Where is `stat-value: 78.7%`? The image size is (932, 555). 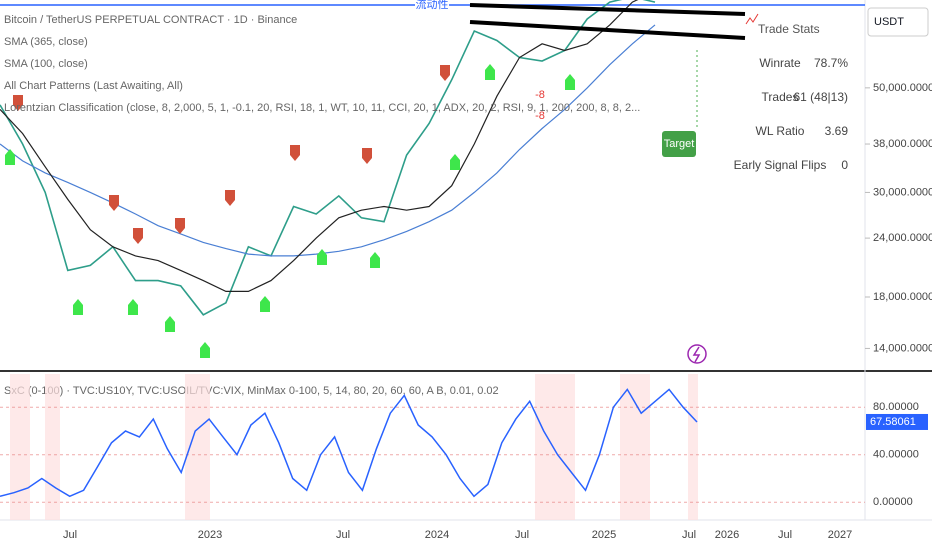
stat-value: 78.7% is located at coordinates (831, 63).